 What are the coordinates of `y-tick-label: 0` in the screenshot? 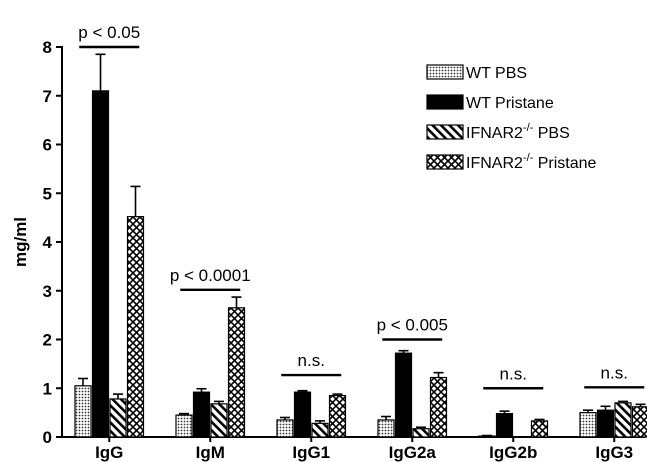 It's located at (47, 437).